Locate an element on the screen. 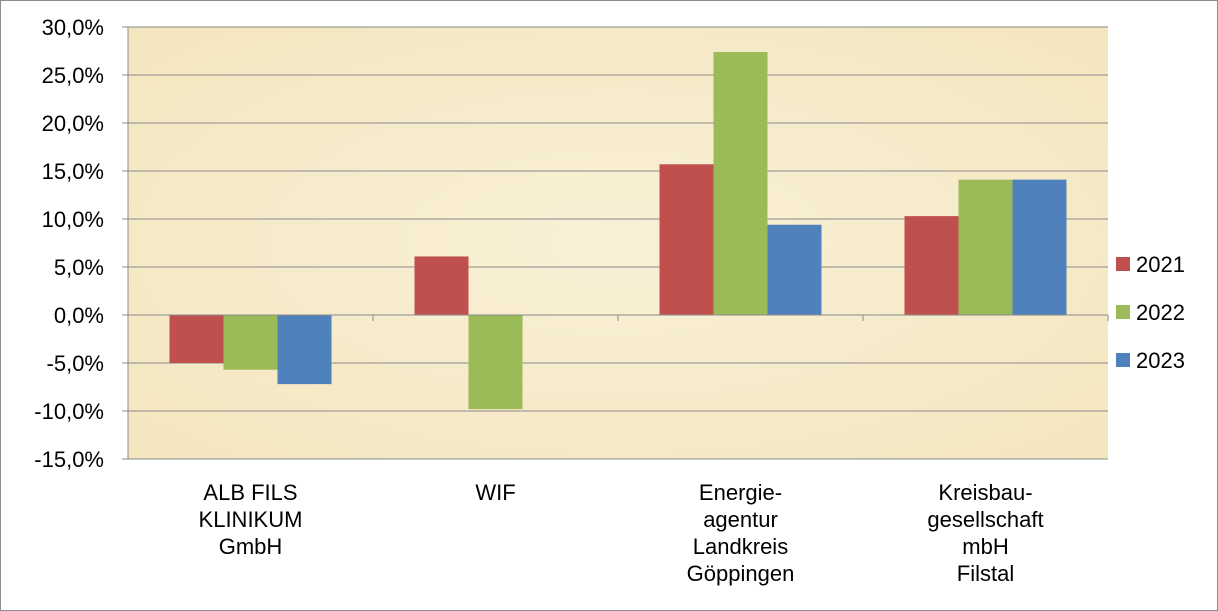 The width and height of the screenshot is (1218, 611). y-tick-label: 25,0% is located at coordinates (73, 75).